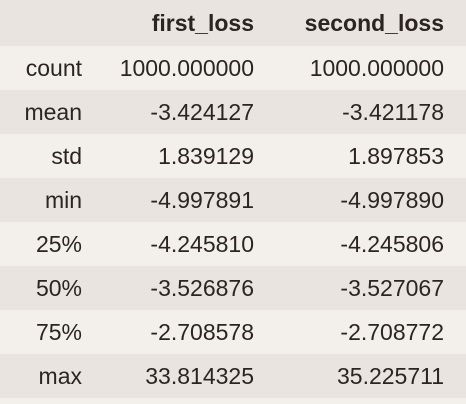 This screenshot has width=466, height=404. I want to click on table-row: 75% -2.708578 -2.708772, so click(233, 332).